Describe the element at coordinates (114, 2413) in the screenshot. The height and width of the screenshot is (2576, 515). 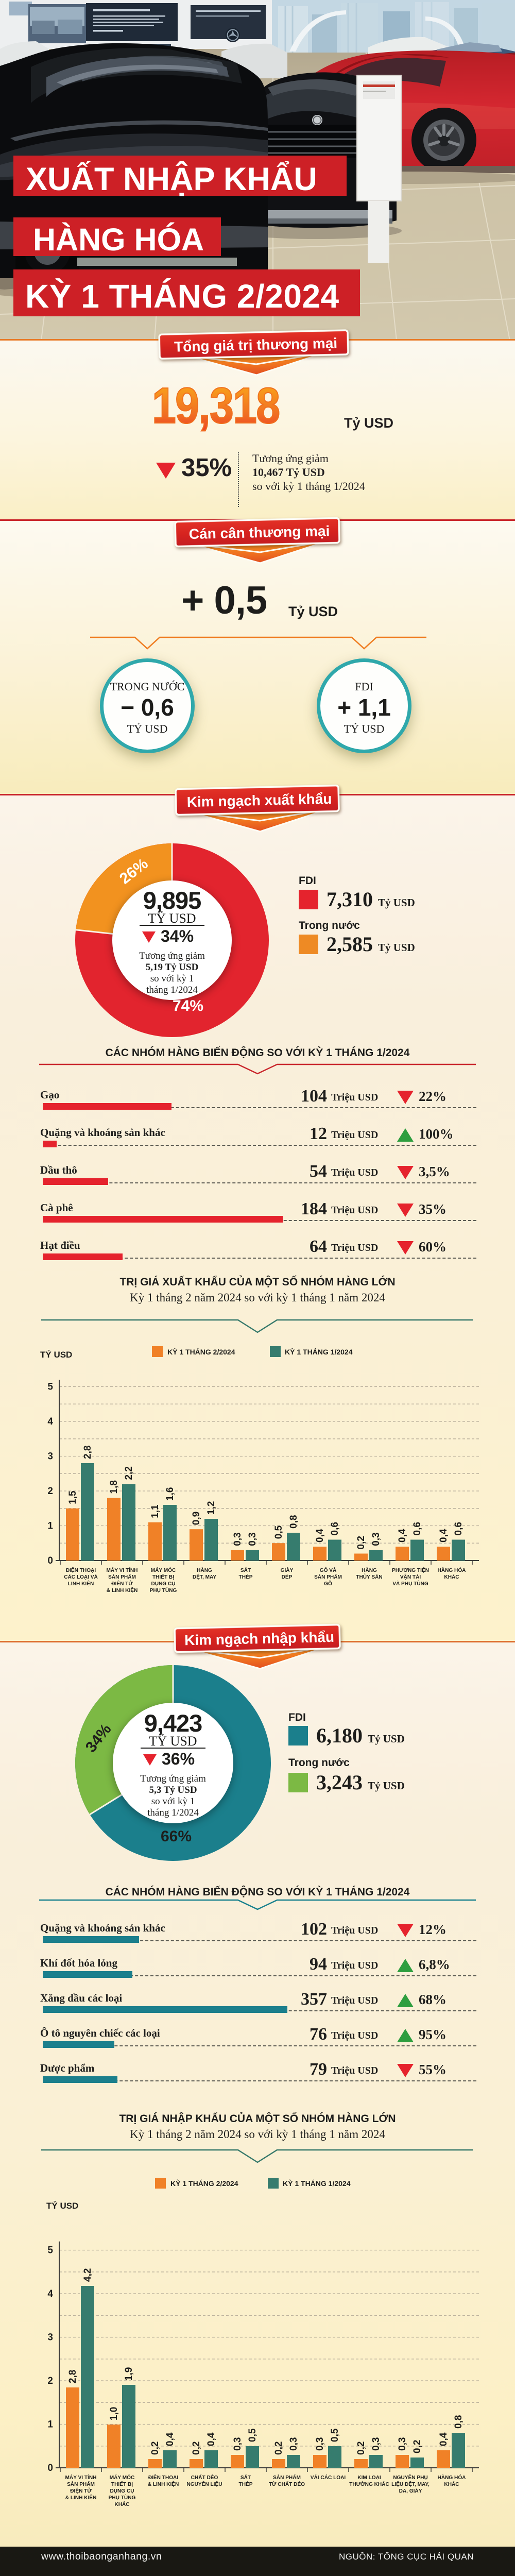
I see `svg-text: 1,0` at that location.